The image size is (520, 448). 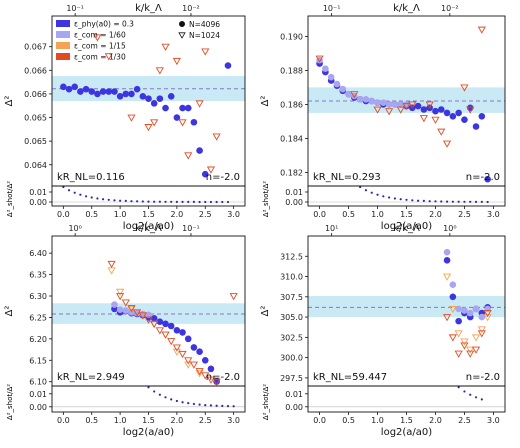 What do you see at coordinates (191, 228) in the screenshot?
I see `top-tick-label: 10⁻¹` at bounding box center [191, 228].